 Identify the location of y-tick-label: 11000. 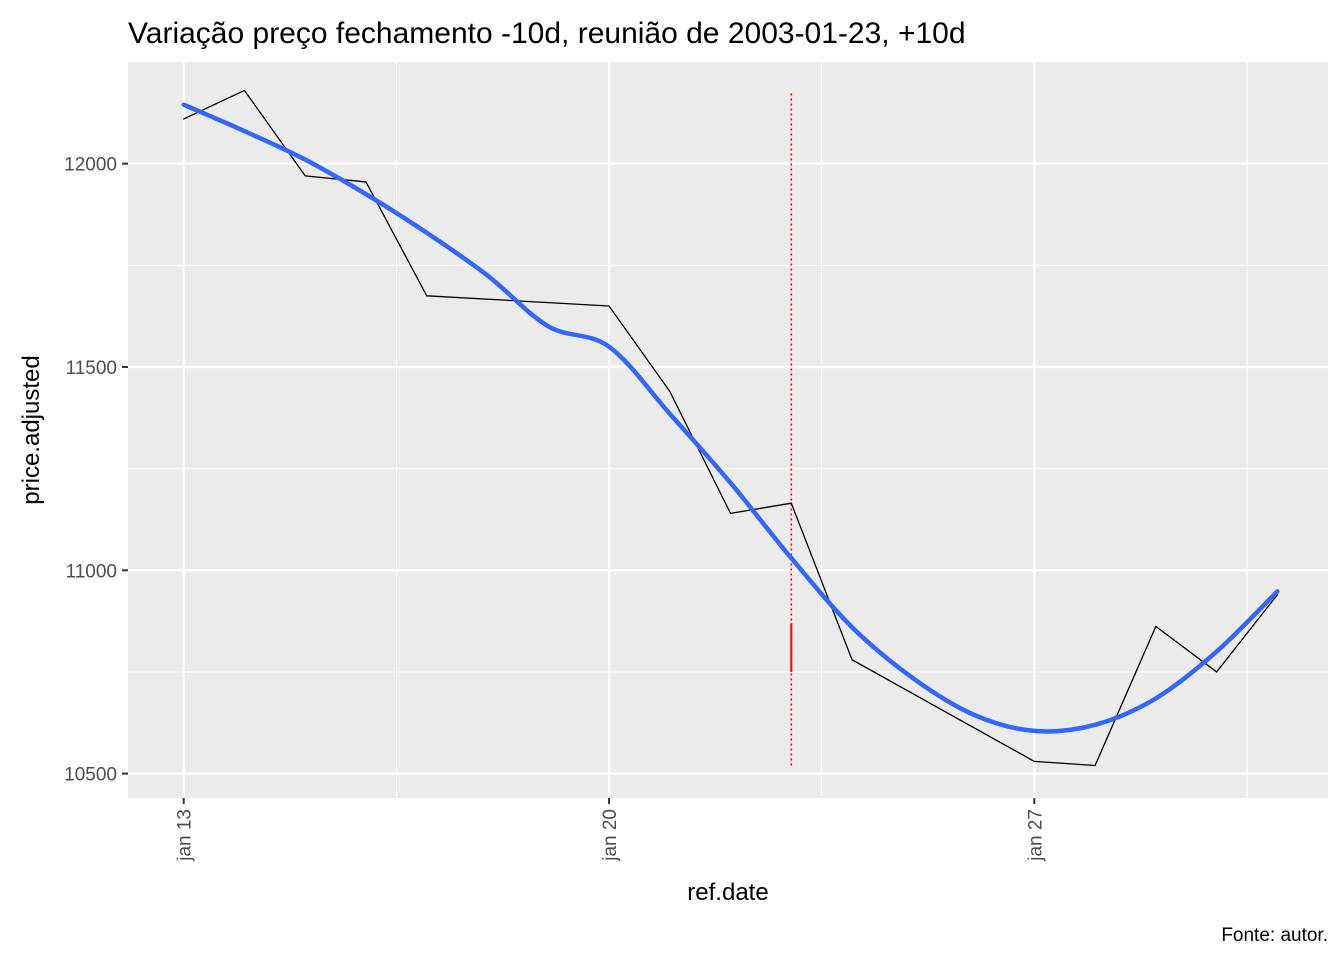
(91, 571).